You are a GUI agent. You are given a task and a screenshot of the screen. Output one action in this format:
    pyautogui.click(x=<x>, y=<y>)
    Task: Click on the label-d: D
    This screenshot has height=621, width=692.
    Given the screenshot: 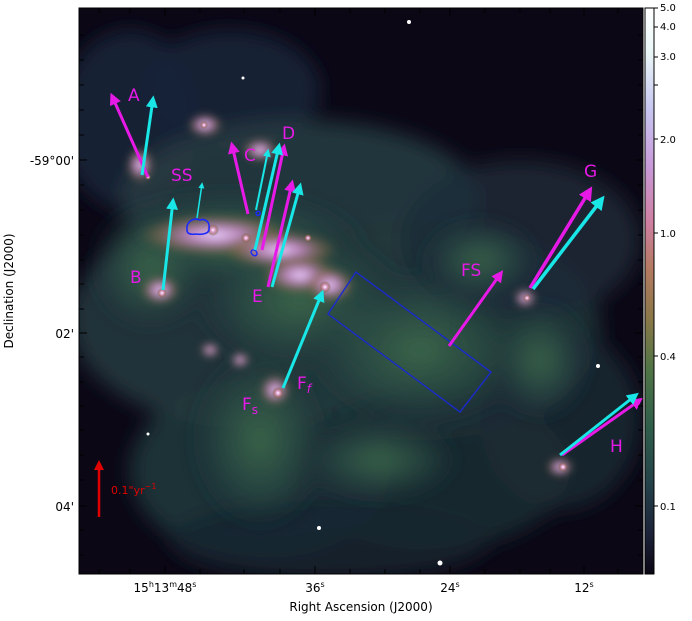 What is the action you would take?
    pyautogui.click(x=288, y=134)
    